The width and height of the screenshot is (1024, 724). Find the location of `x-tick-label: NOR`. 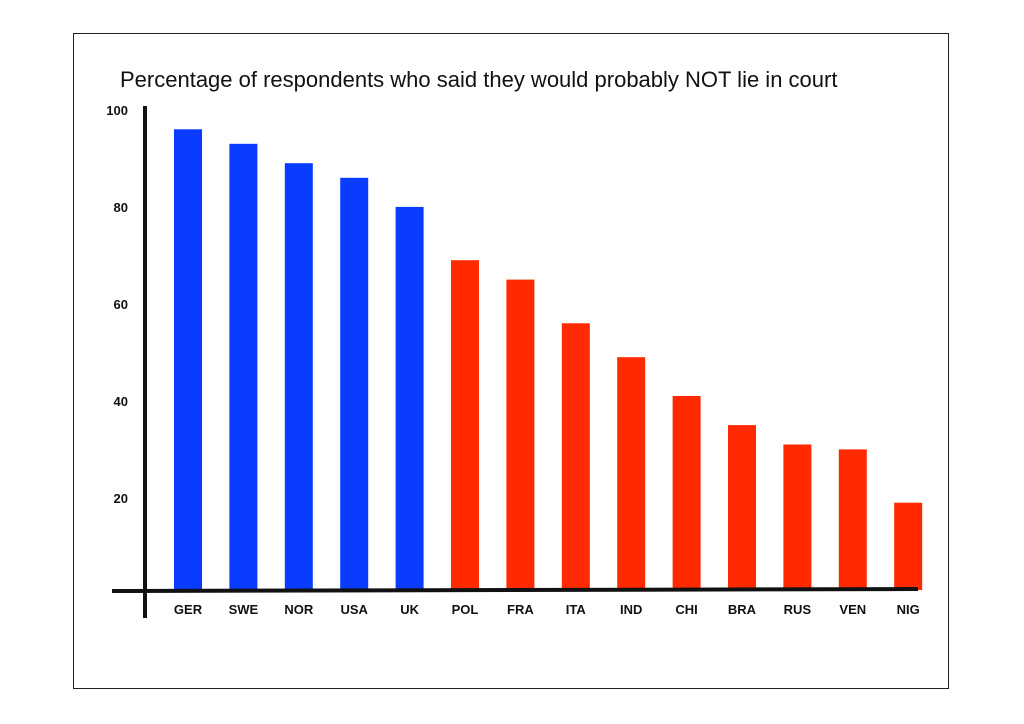

x-tick-label: NOR is located at coordinates (299, 609).